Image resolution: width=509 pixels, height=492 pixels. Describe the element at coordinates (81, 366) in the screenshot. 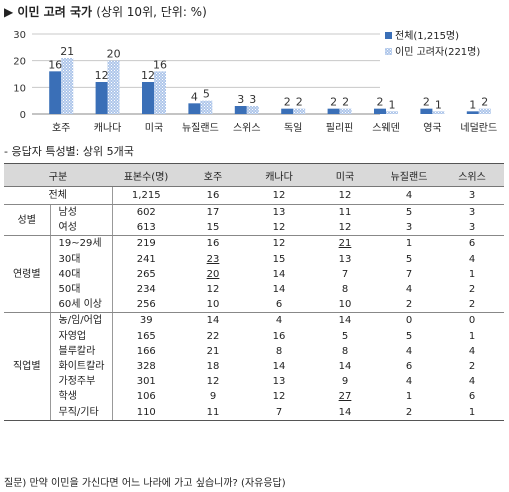

I see `row-label: 화이트칼라` at that location.